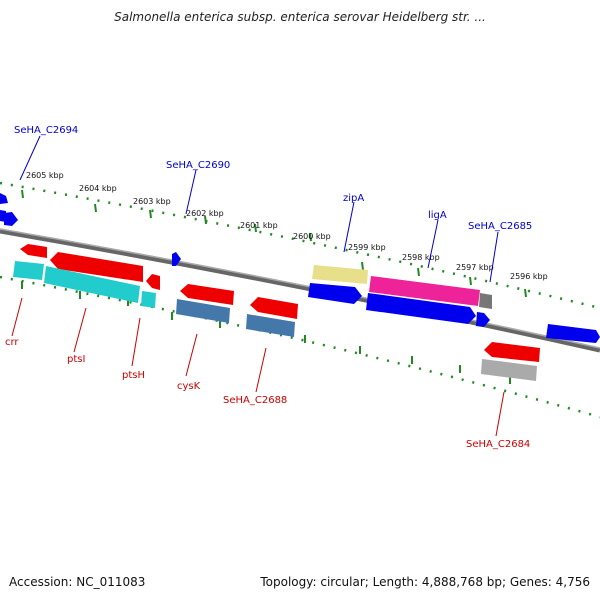 The height and width of the screenshot is (600, 600). I want to click on gene-ptsI, so click(92, 284).